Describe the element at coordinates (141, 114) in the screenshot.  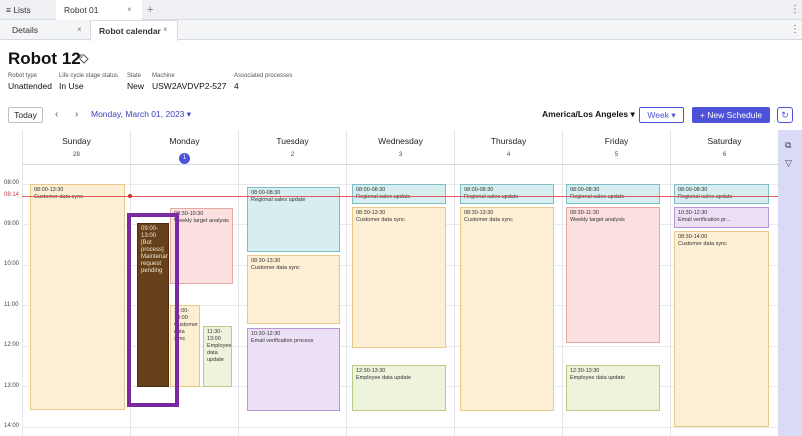
I see `date-picker: Monday, March 01, 2023 ▾` at that location.